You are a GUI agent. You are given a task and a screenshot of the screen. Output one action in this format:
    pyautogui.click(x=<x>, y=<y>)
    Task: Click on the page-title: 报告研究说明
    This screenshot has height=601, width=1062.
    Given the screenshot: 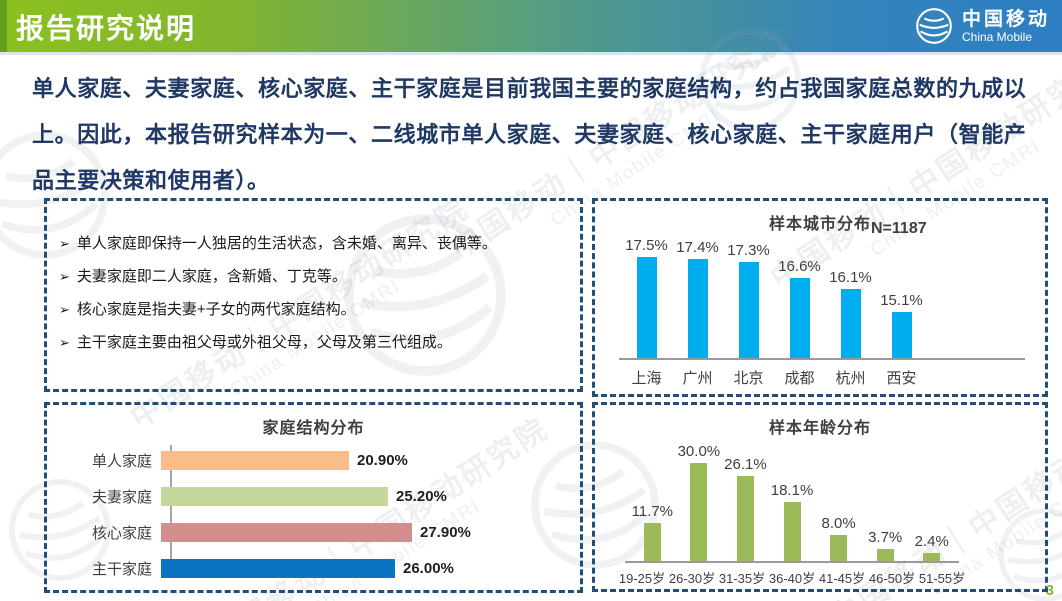 What is the action you would take?
    pyautogui.click(x=106, y=28)
    